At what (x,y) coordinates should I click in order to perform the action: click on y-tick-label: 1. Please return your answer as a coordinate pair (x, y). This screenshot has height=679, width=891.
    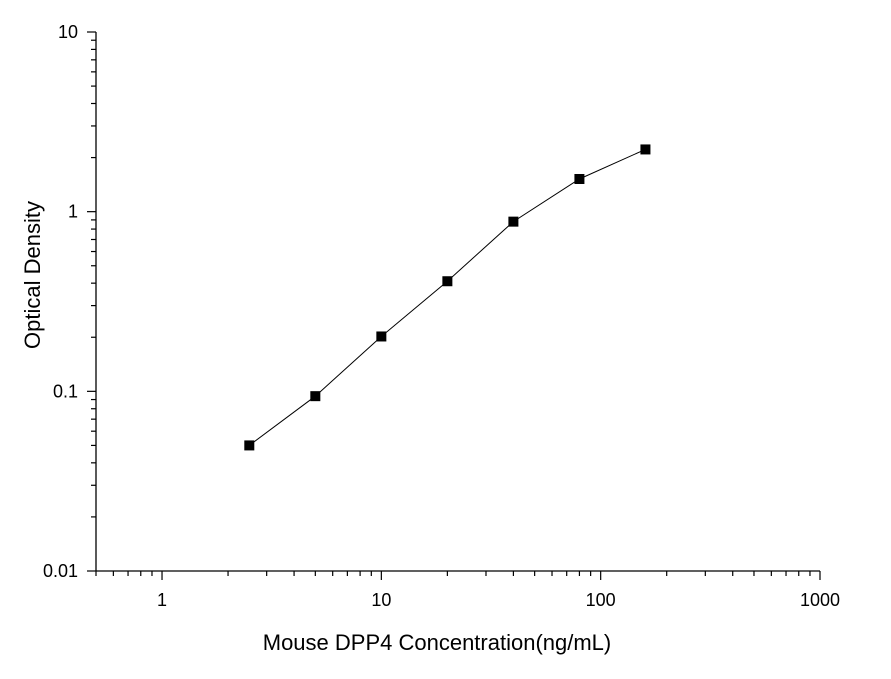
    Looking at the image, I should click on (73, 212).